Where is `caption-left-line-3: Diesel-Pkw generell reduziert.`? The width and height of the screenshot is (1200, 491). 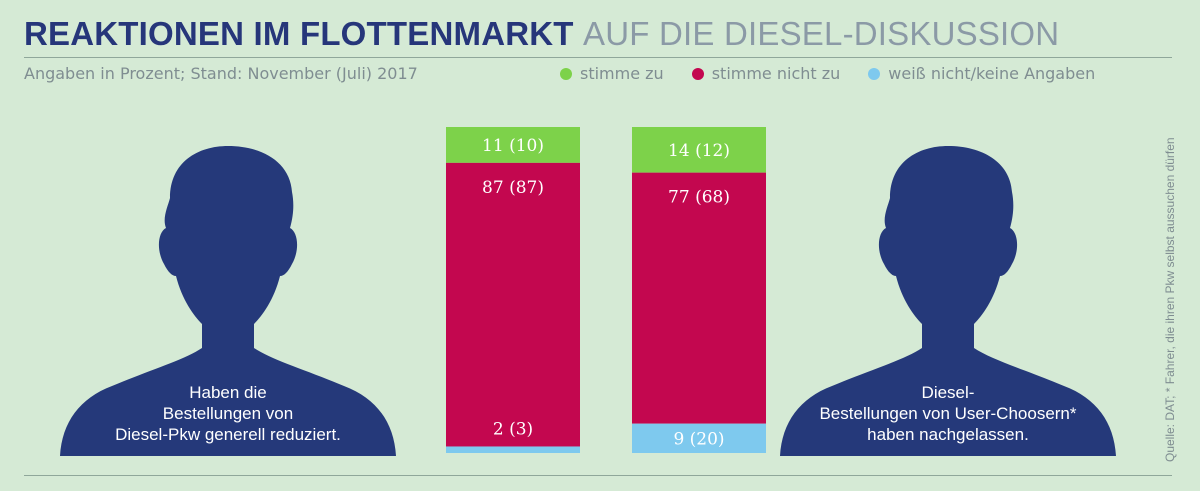
caption-left-line-3: Diesel-Pkw generell reduziert. is located at coordinates (228, 434).